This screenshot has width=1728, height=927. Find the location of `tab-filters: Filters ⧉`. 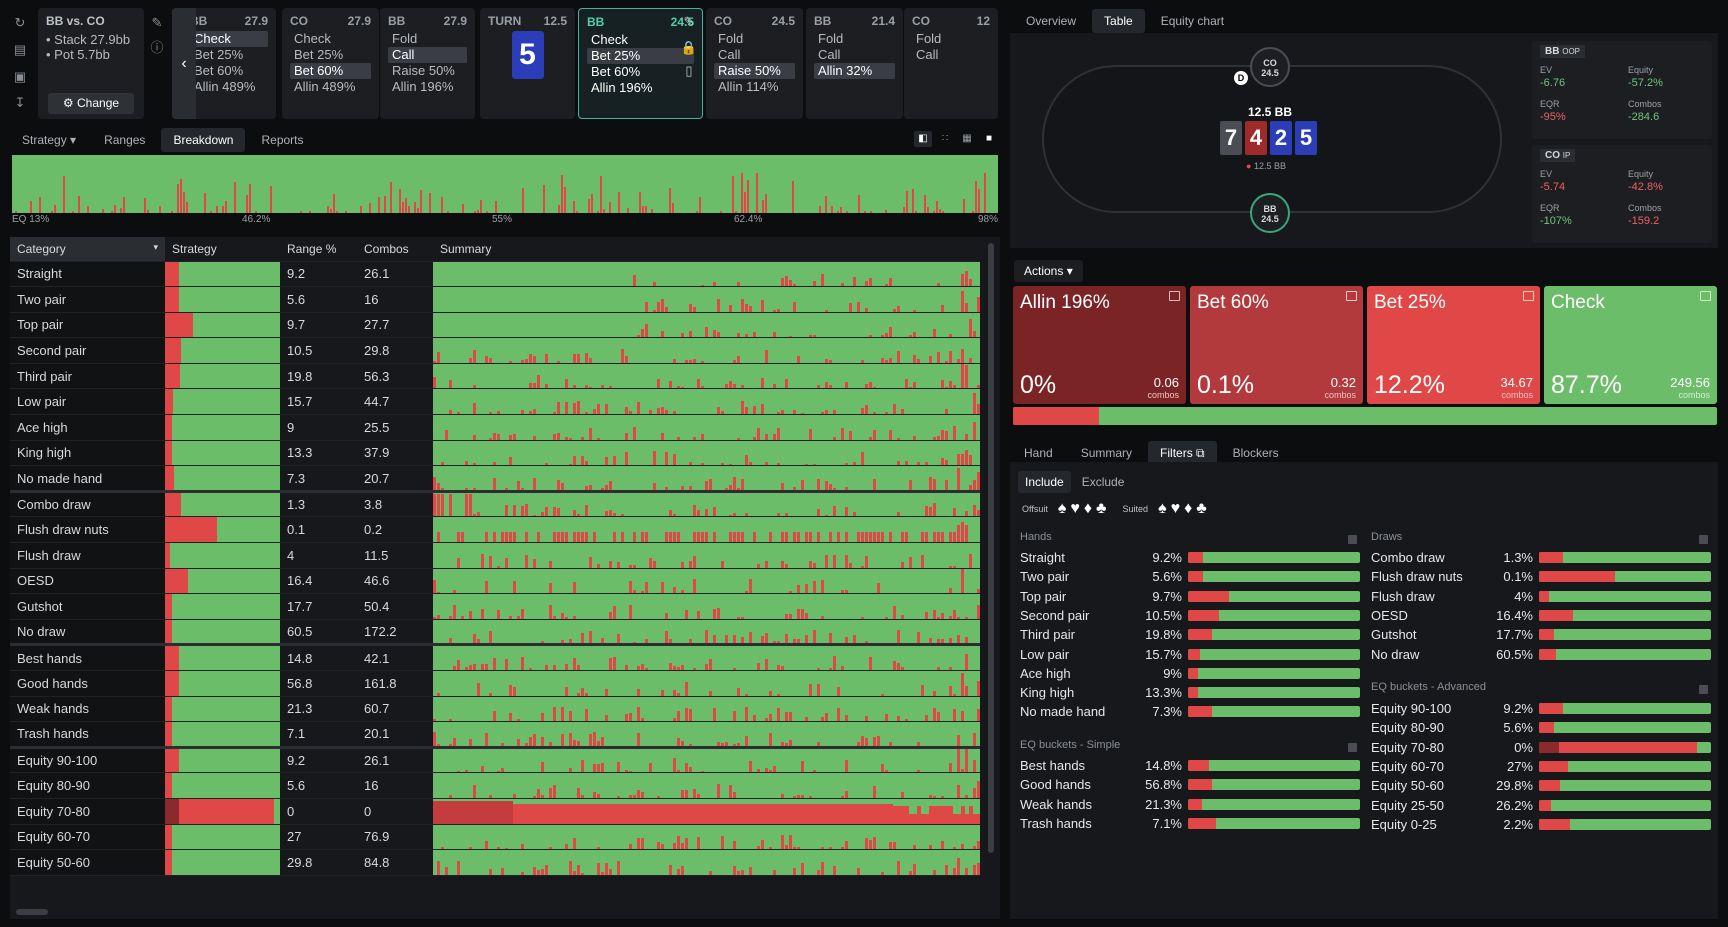

tab-filters: Filters ⧉ is located at coordinates (1182, 453).